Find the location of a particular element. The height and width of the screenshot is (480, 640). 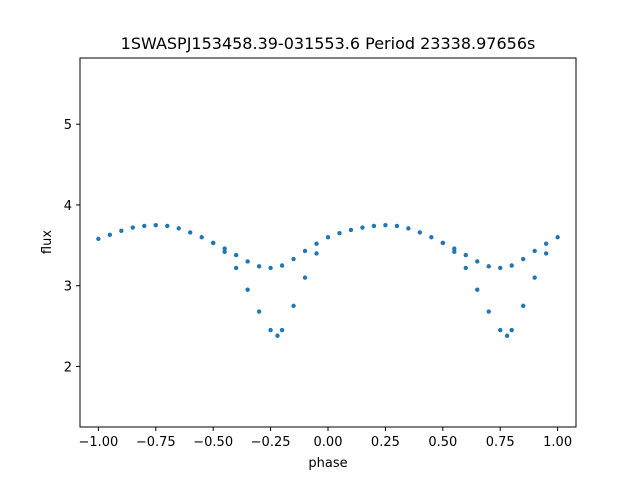

x-tick-label: 0.75 is located at coordinates (500, 442).